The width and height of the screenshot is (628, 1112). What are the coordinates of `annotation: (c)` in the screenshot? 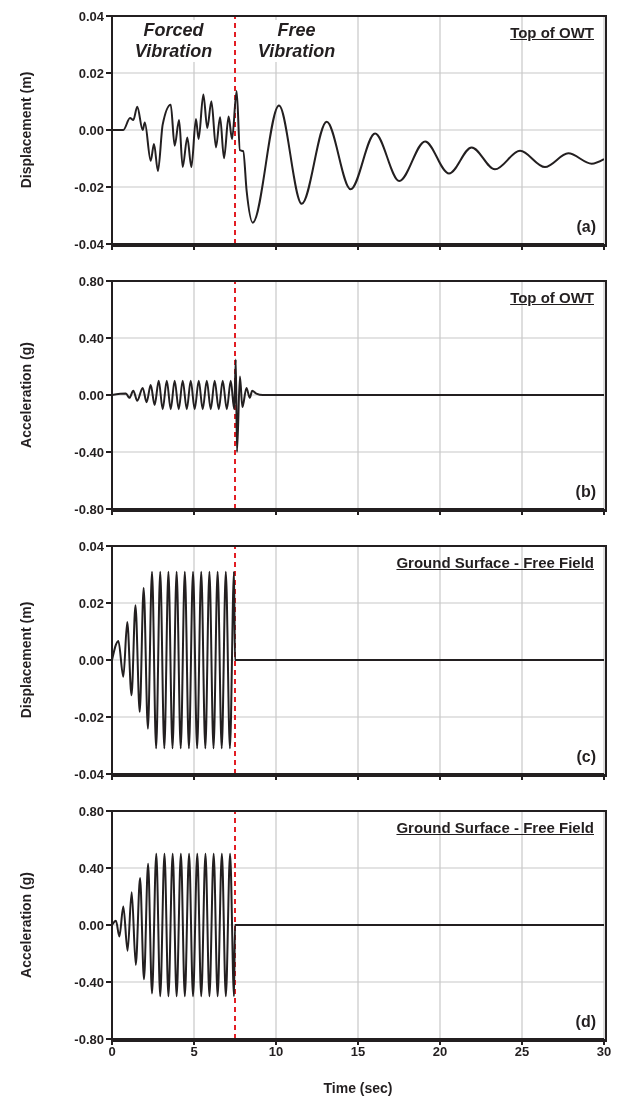 It's located at (586, 757).